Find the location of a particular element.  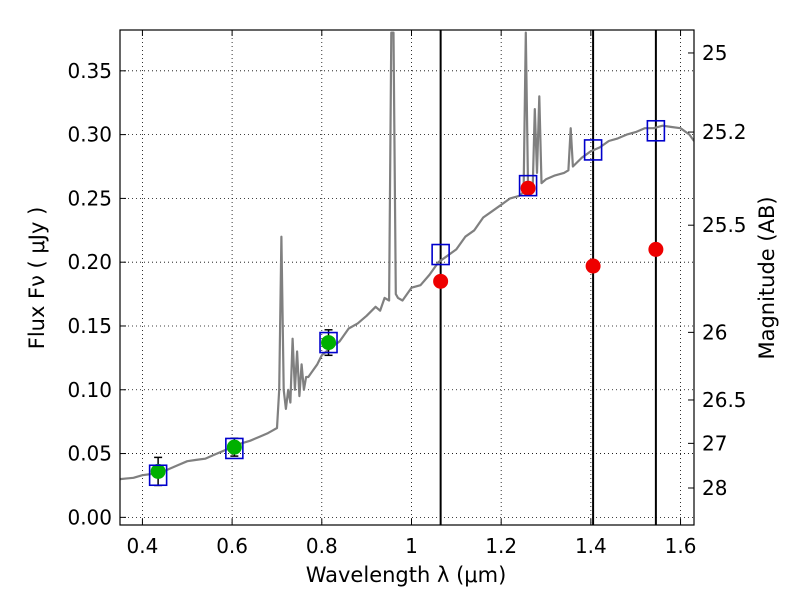

y2-tick-label: 25 is located at coordinates (714, 53).